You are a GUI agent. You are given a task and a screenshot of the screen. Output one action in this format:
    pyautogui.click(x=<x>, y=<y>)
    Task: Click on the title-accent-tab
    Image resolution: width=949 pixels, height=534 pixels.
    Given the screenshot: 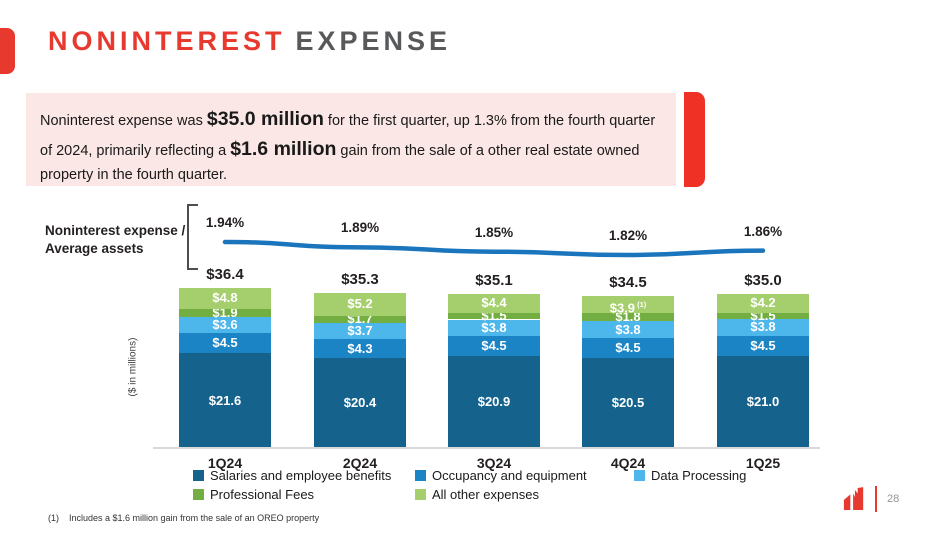 What is the action you would take?
    pyautogui.click(x=7, y=51)
    